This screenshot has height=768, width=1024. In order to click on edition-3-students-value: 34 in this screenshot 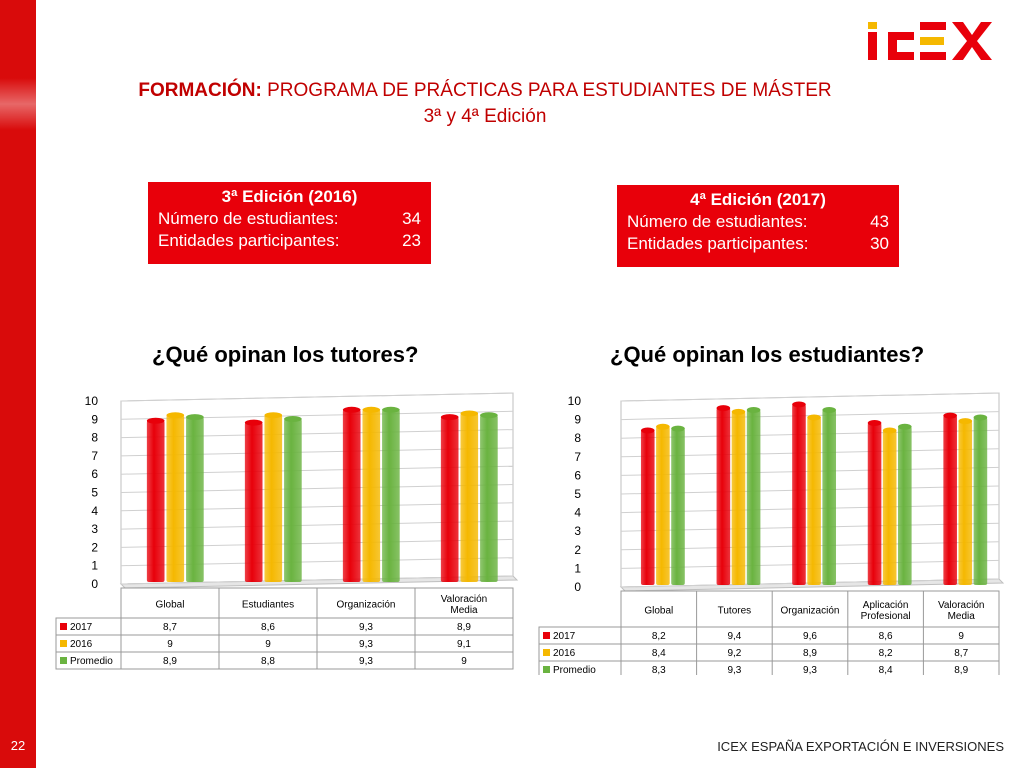, I will do `click(411, 218)`.